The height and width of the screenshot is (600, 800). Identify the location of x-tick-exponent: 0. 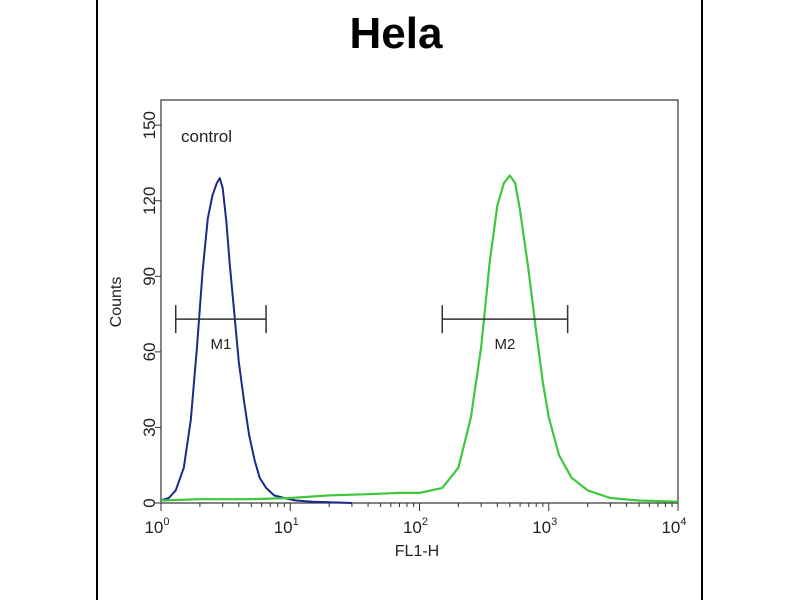
(166, 522).